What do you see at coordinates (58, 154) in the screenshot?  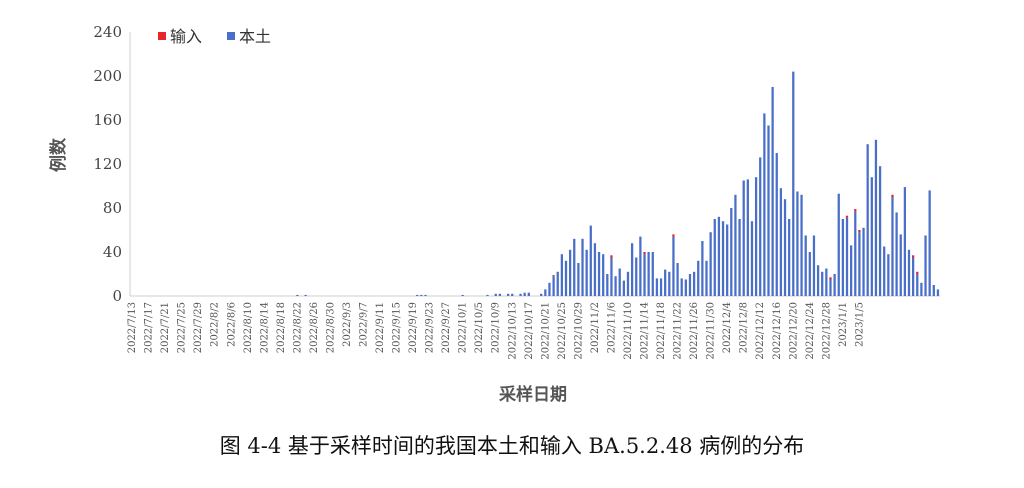 I see `y-axis-title: 例数` at bounding box center [58, 154].